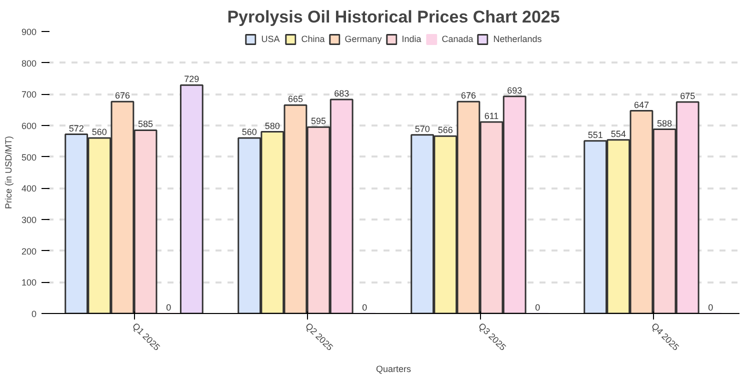 This screenshot has height=376, width=744. I want to click on y-tick-label: 700, so click(29, 95).